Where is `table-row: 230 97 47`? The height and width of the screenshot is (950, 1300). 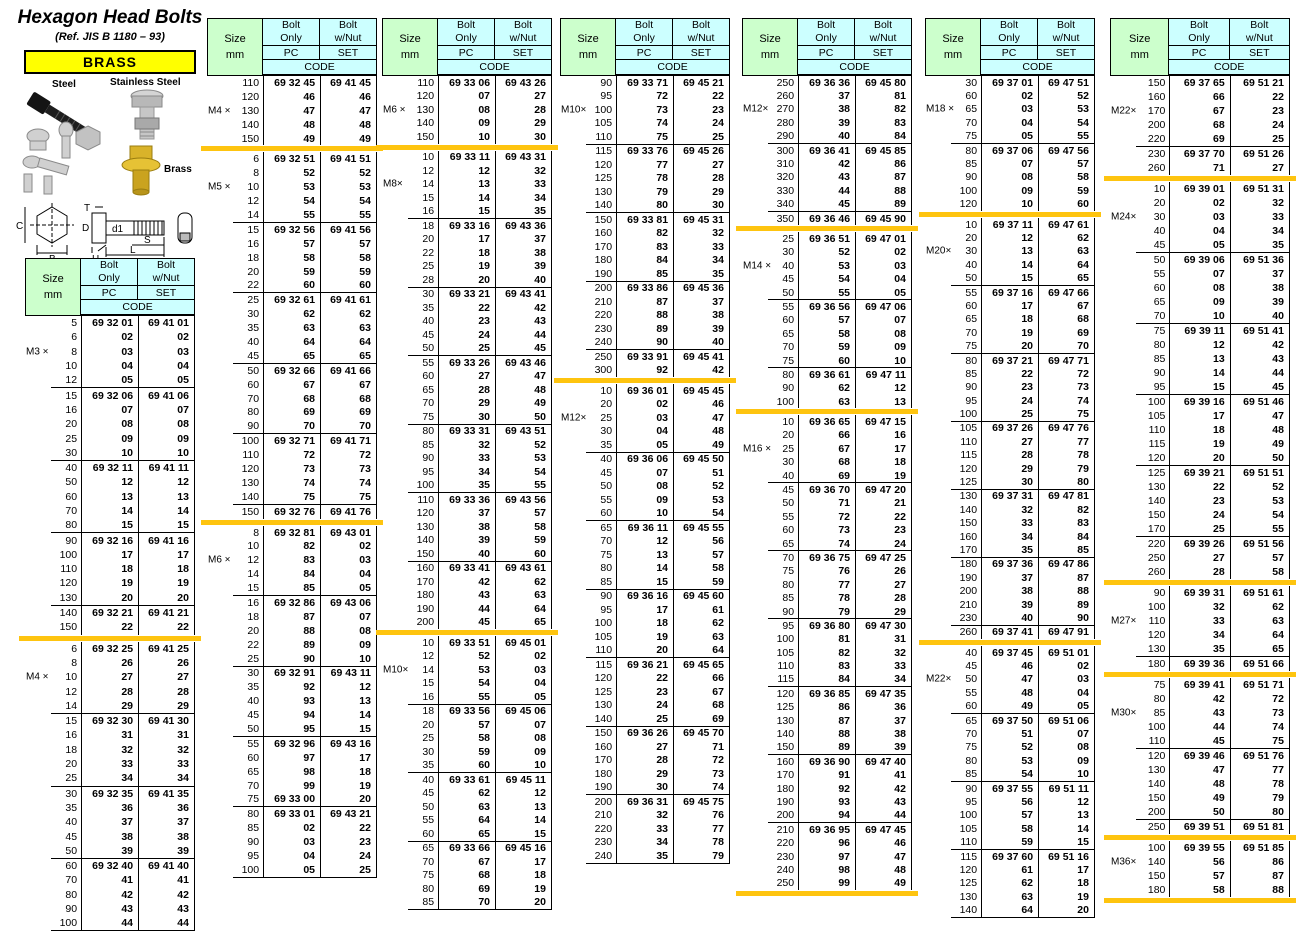 table-row: 230 97 47 is located at coordinates (827, 856).